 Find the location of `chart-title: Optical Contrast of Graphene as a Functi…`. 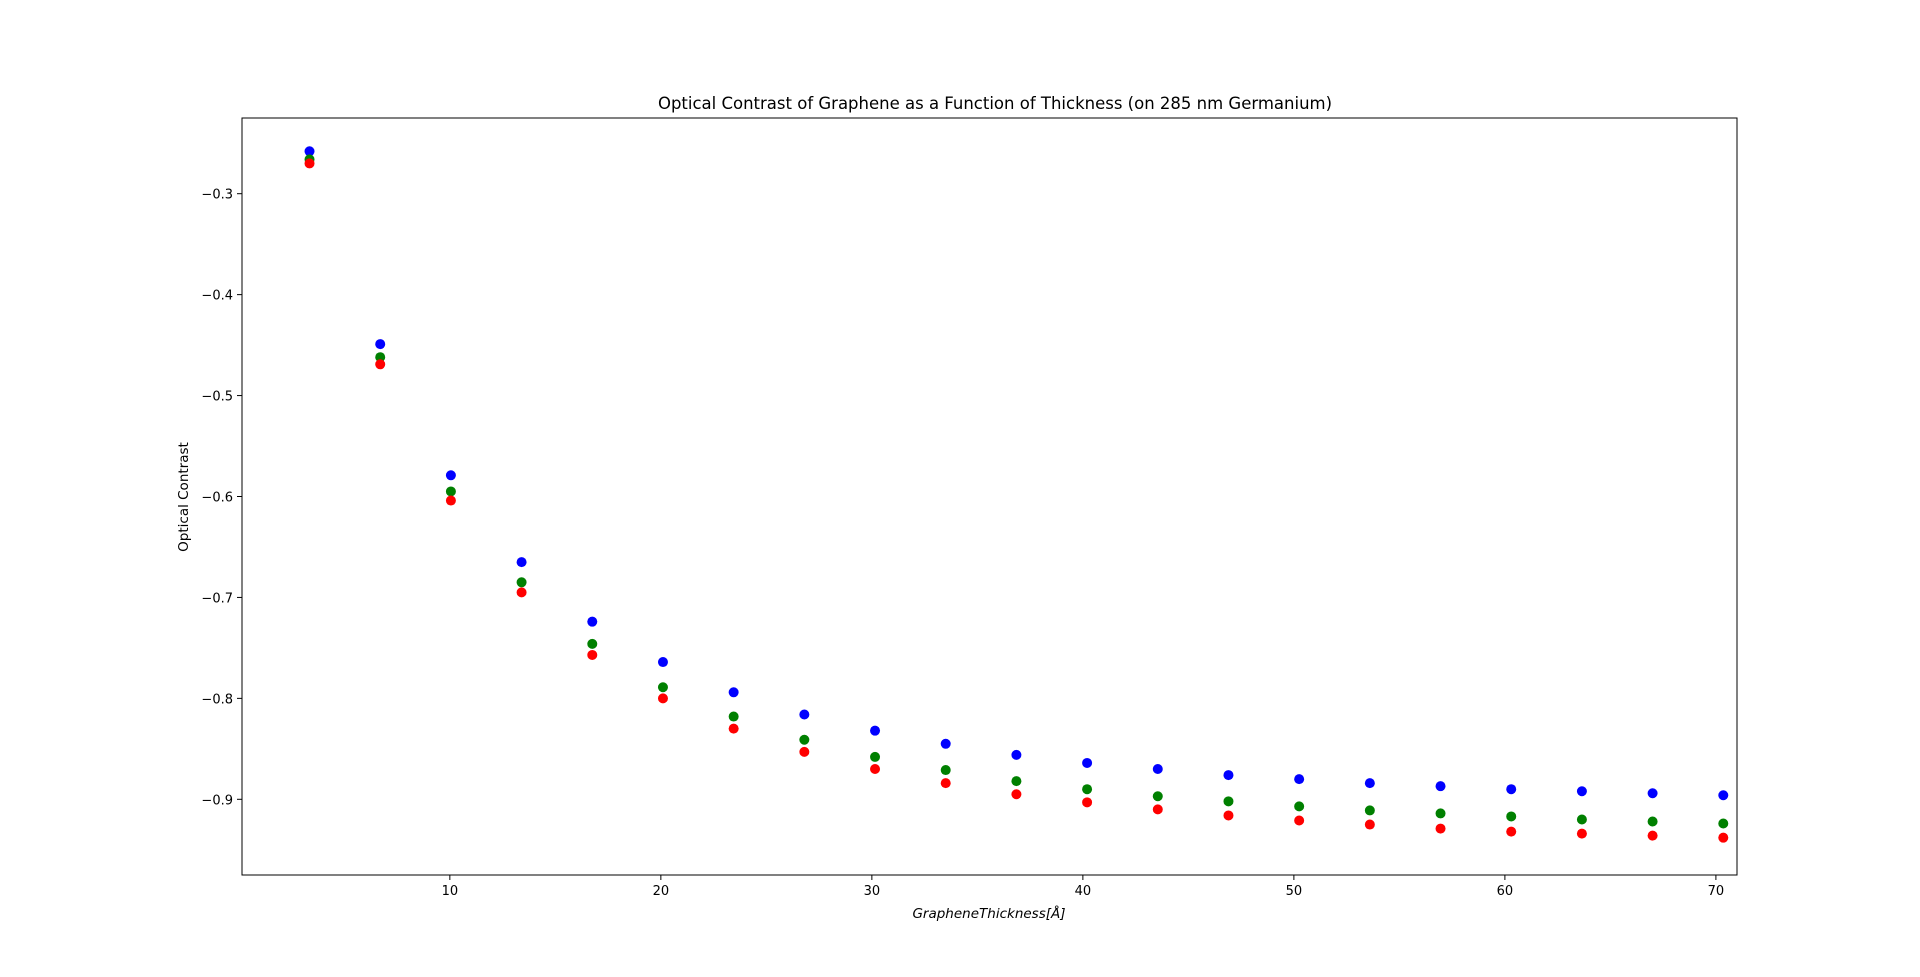

chart-title: Optical Contrast of Graphene as a Functi… is located at coordinates (995, 103).